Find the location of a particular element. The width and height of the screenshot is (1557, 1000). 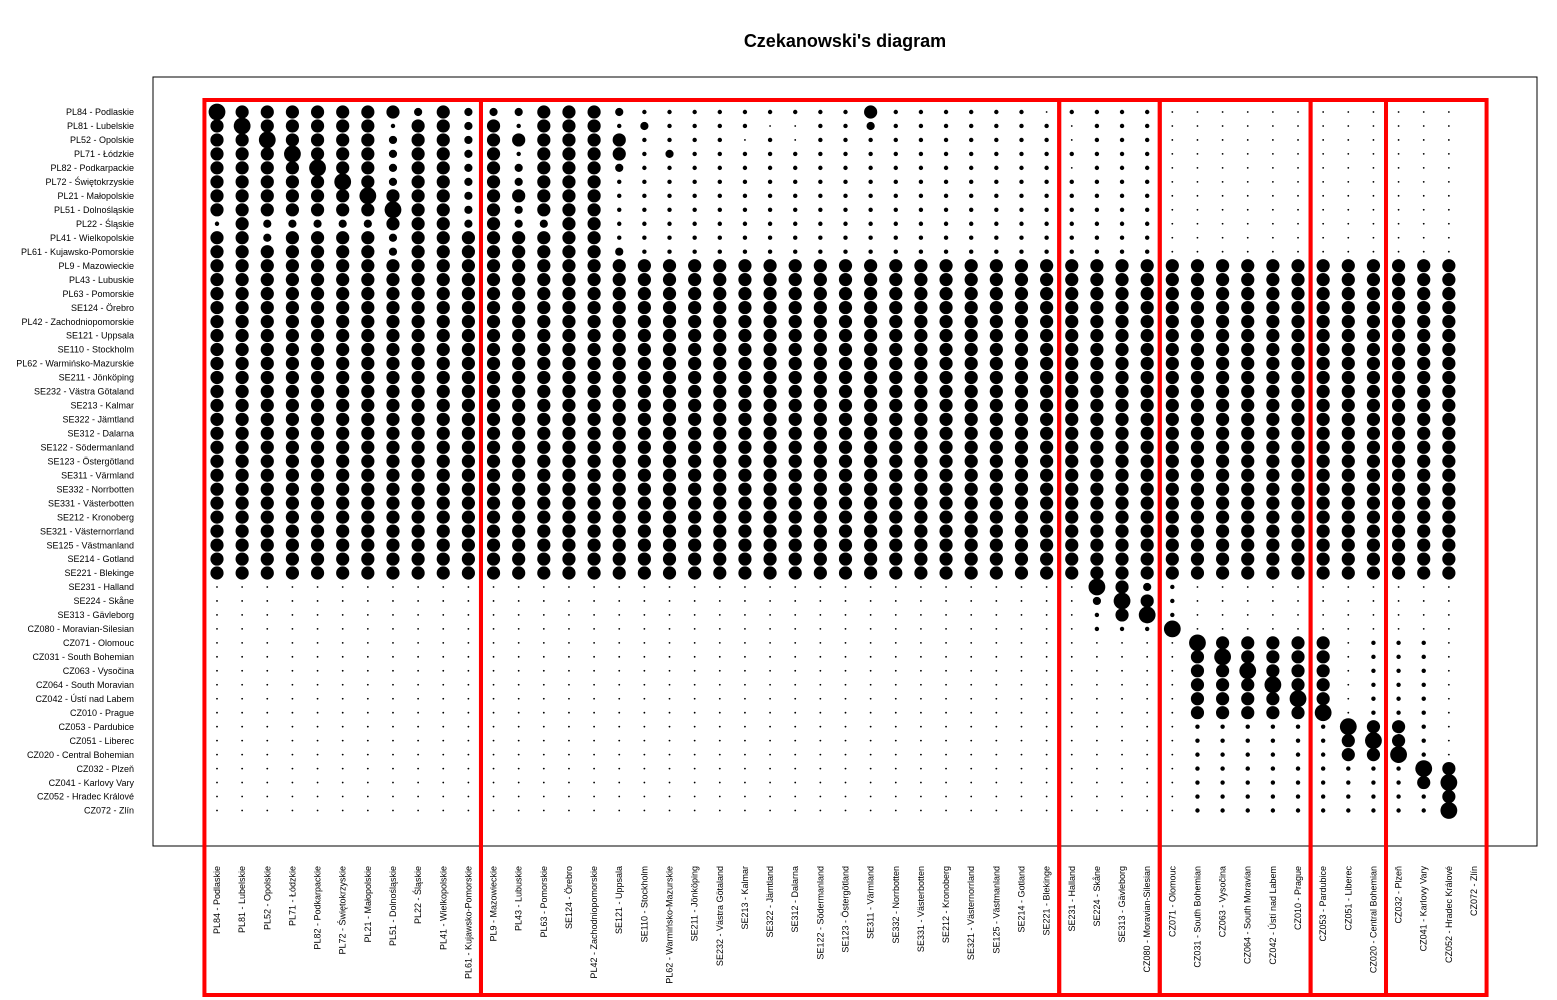

column-label: SE211 - Jönköping is located at coordinates (695, 903).